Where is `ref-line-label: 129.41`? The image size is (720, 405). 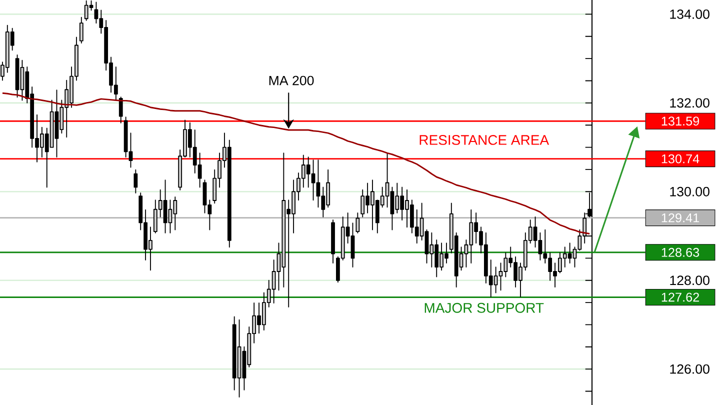
ref-line-label: 129.41 is located at coordinates (681, 217).